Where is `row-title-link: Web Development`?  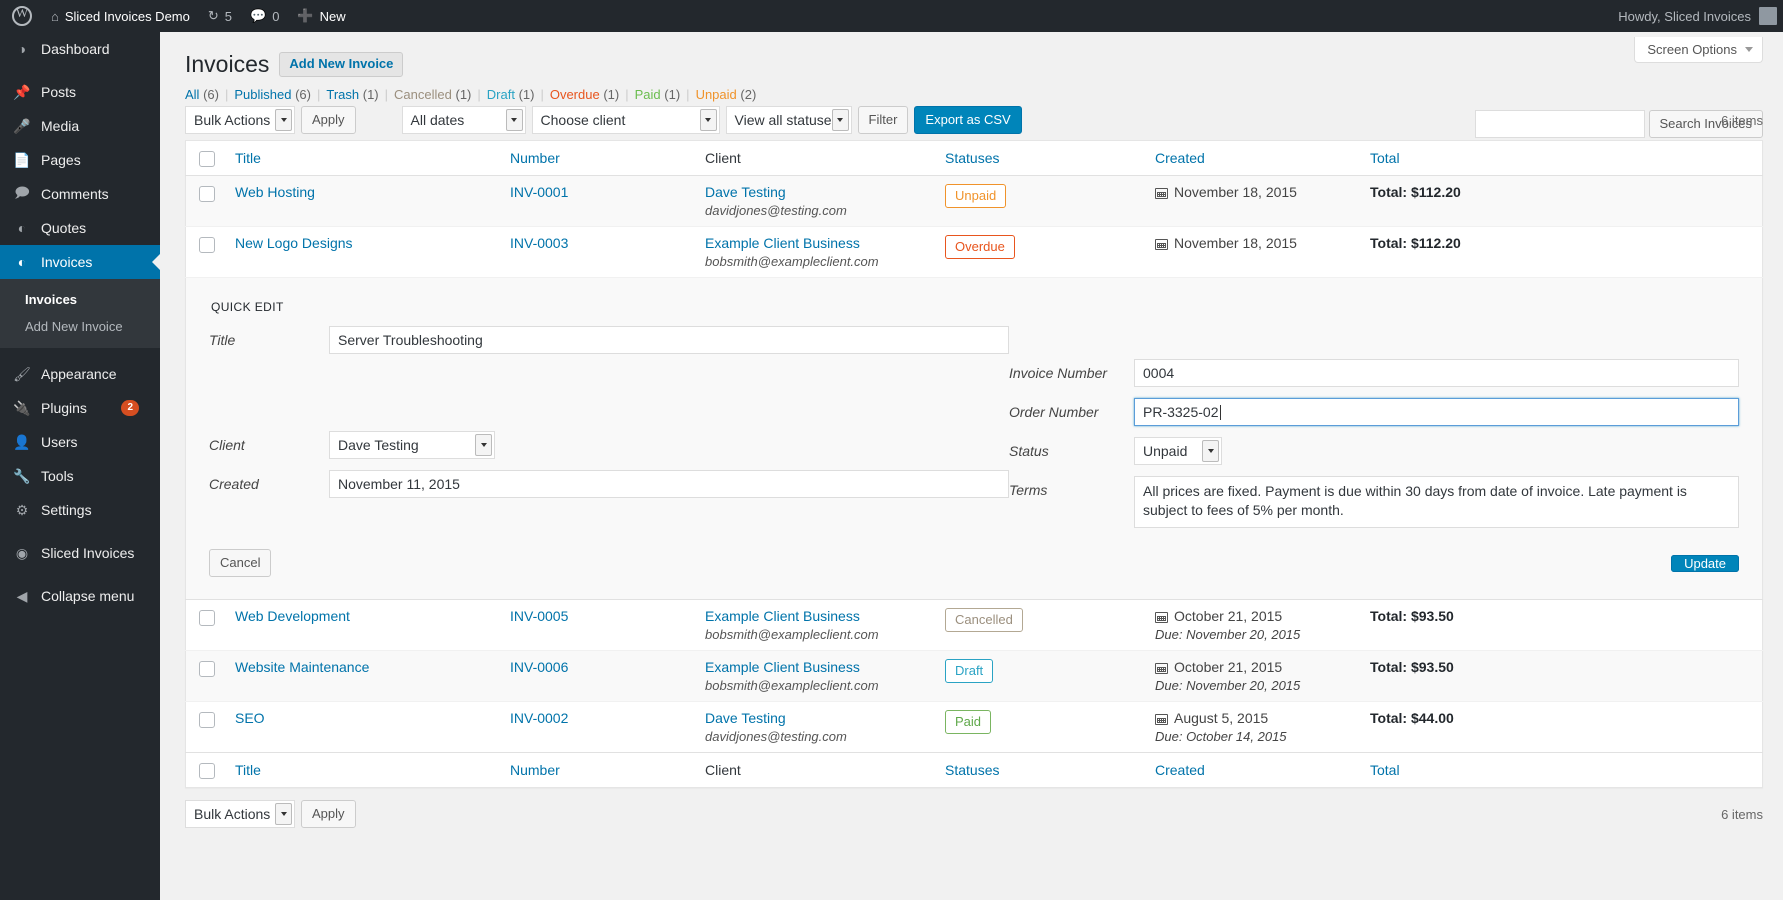
row-title-link: Web Development is located at coordinates (292, 616).